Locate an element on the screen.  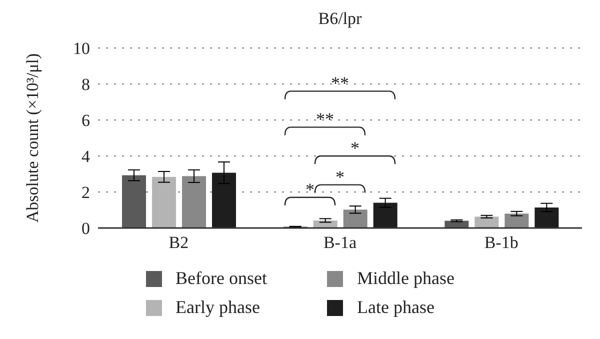
x-tick-label: B2 is located at coordinates (178, 242).